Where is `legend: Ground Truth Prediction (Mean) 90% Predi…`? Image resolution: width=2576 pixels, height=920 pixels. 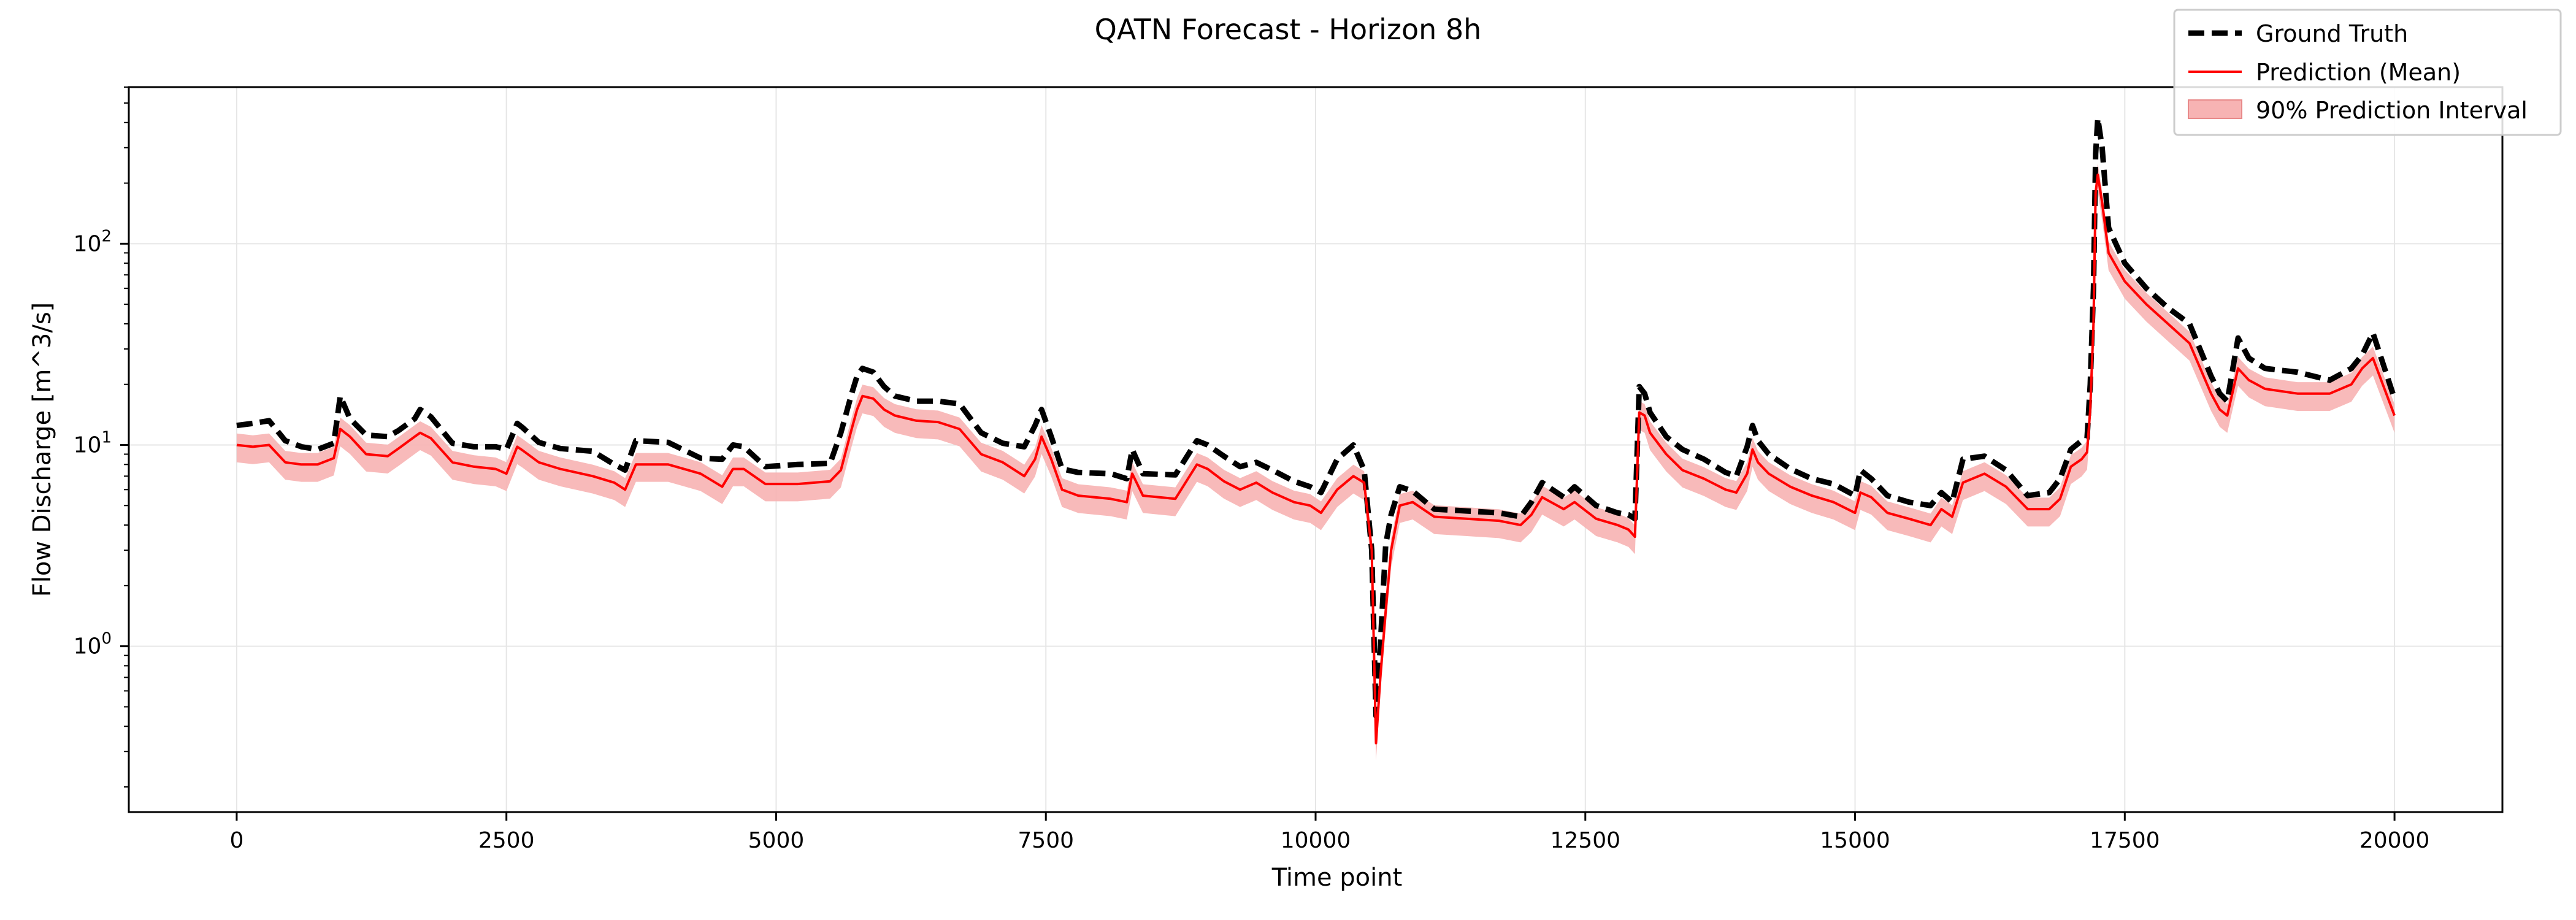 legend: Ground Truth Prediction (Mean) 90% Predi… is located at coordinates (2367, 72).